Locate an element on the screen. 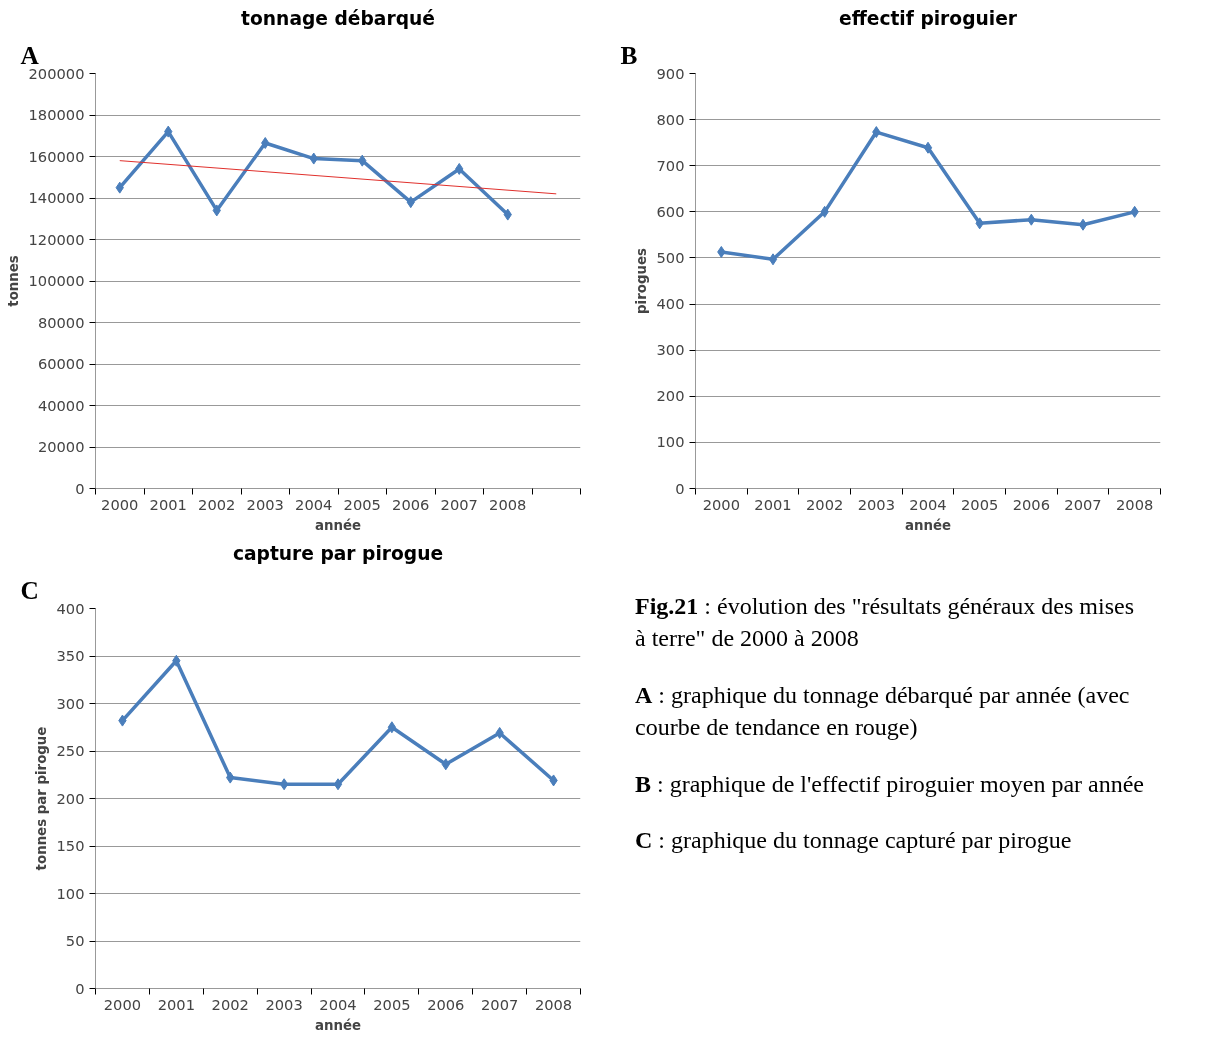 This screenshot has width=1215, height=1061. text: C is located at coordinates (29, 589).